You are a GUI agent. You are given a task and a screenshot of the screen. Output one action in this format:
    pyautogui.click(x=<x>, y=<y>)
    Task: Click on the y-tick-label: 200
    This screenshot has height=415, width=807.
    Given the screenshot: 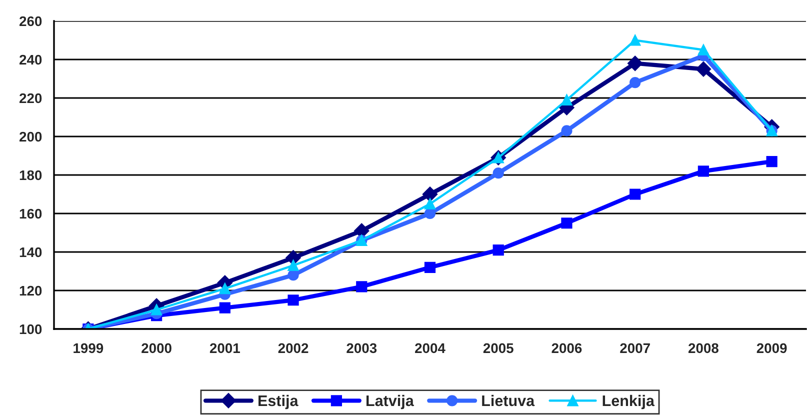 What is the action you would take?
    pyautogui.click(x=31, y=137)
    